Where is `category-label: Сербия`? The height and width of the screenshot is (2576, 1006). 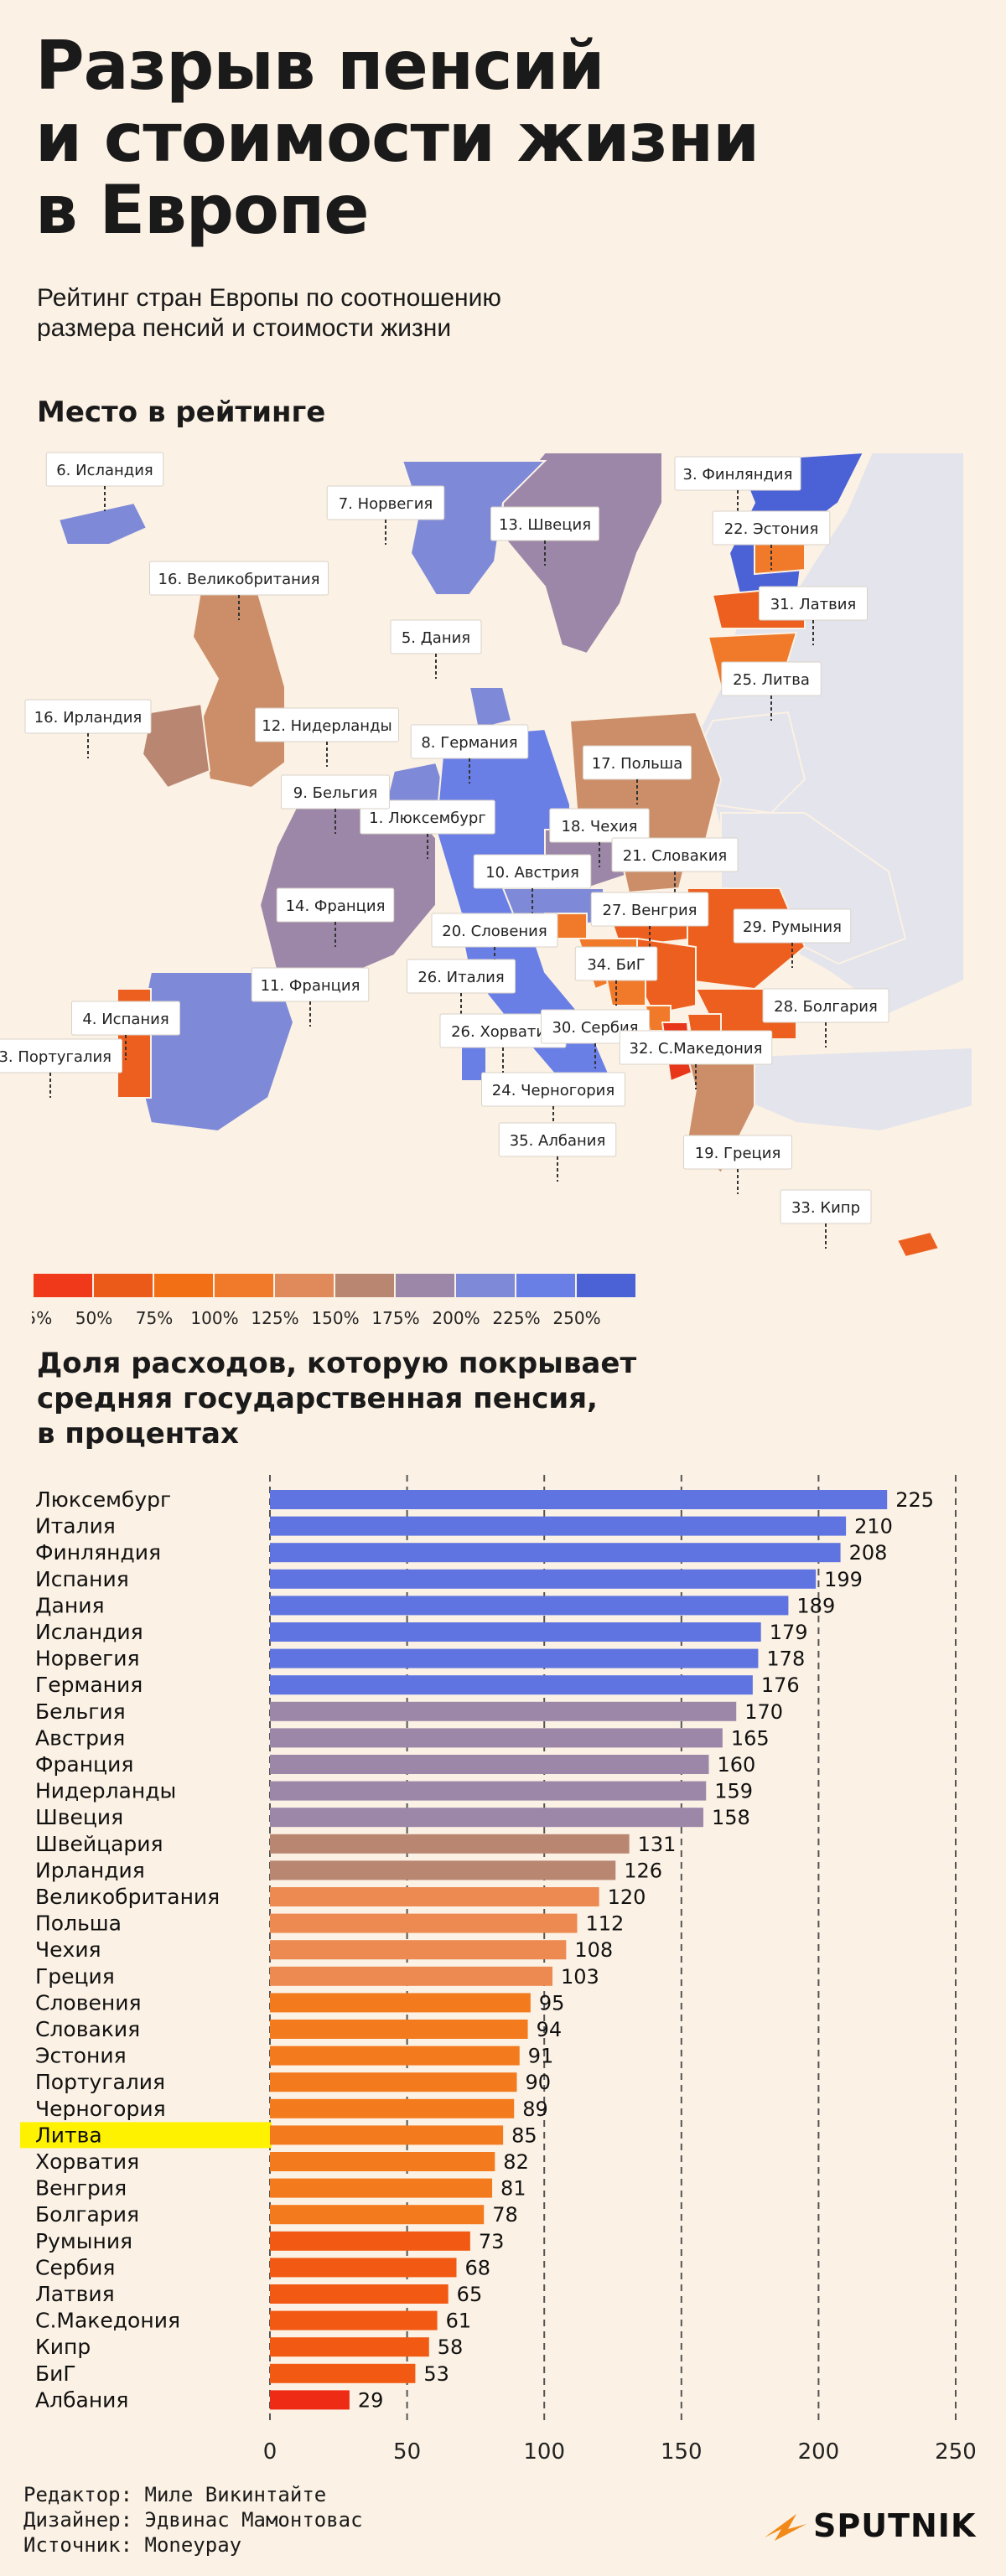 category-label: Сербия is located at coordinates (75, 2267).